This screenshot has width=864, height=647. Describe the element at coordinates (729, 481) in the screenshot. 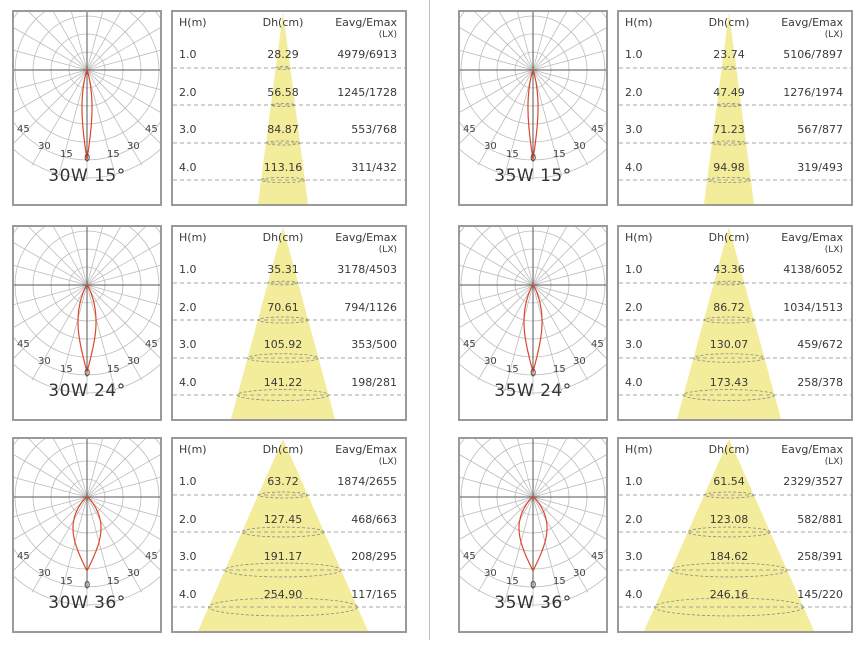

I see `row-diameter: 61.54` at that location.